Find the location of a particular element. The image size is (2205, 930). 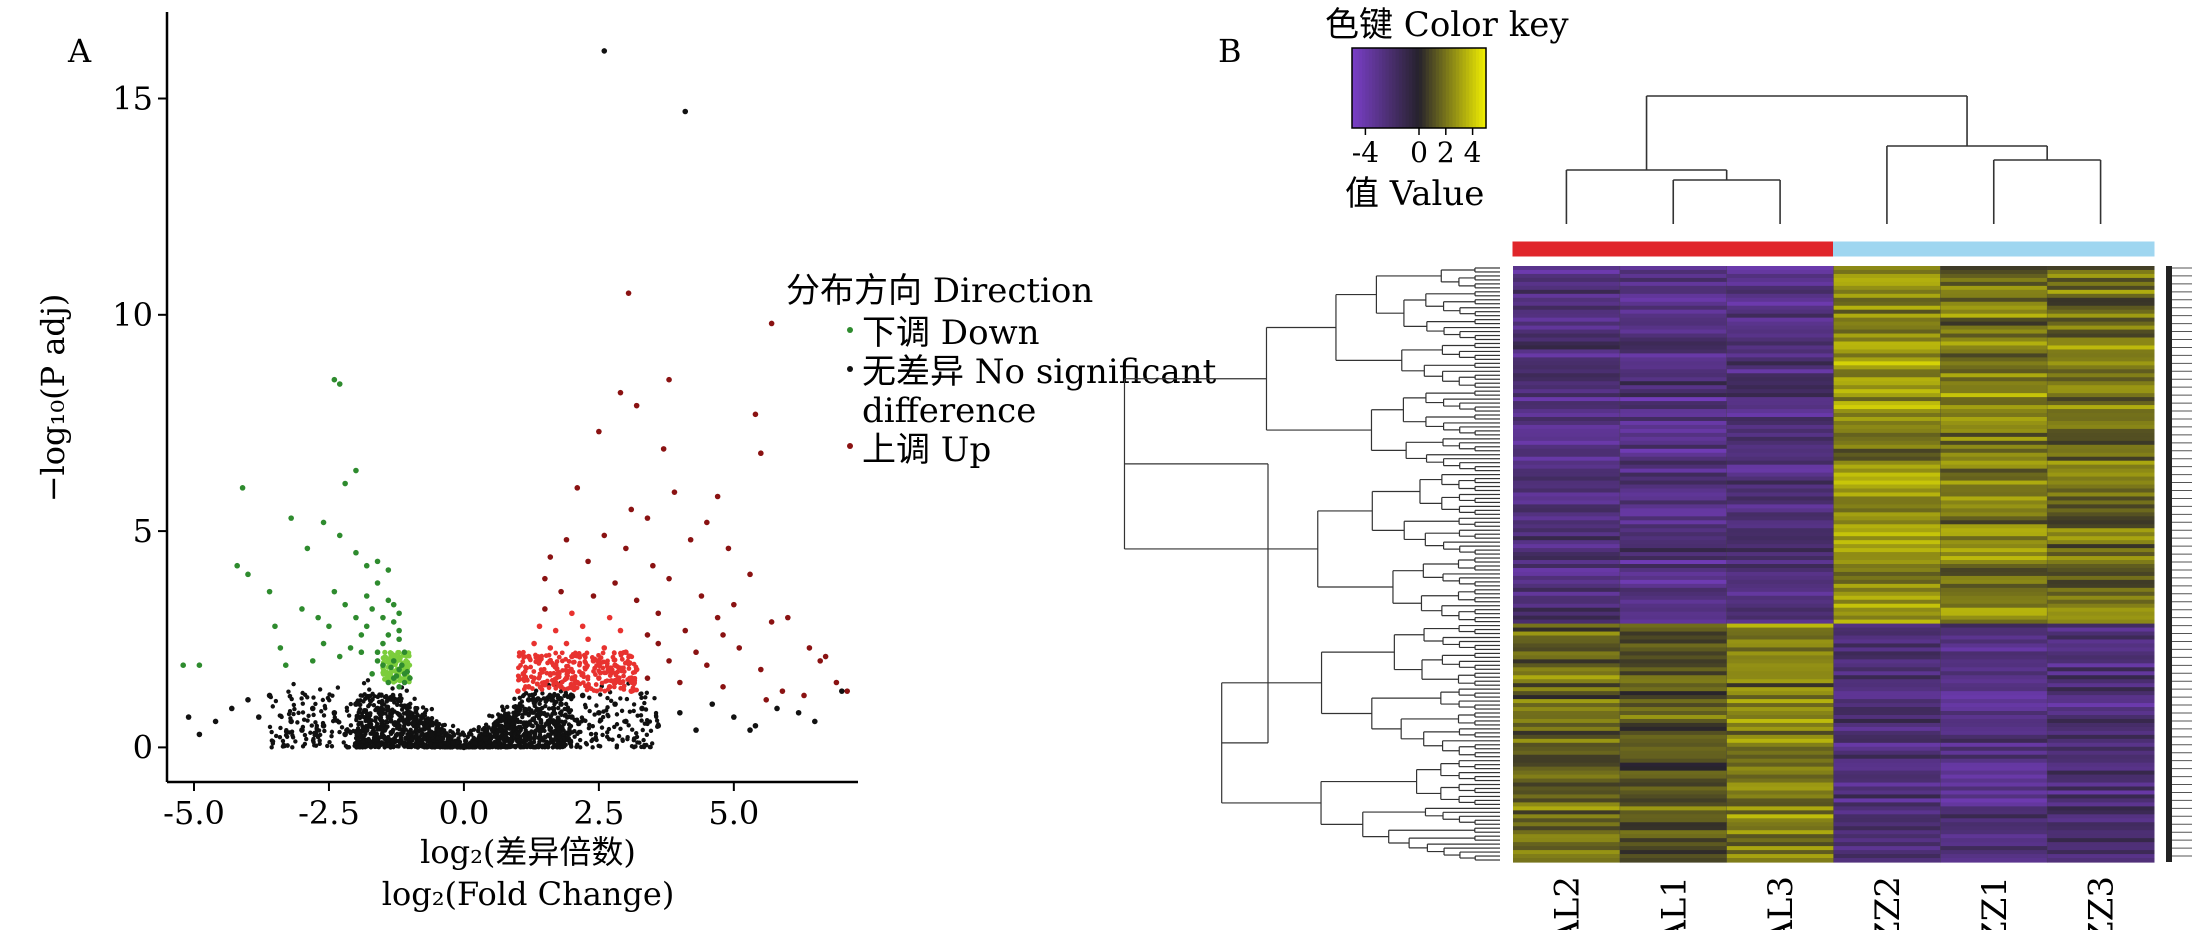

y-tick-label: 0 is located at coordinates (143, 747).